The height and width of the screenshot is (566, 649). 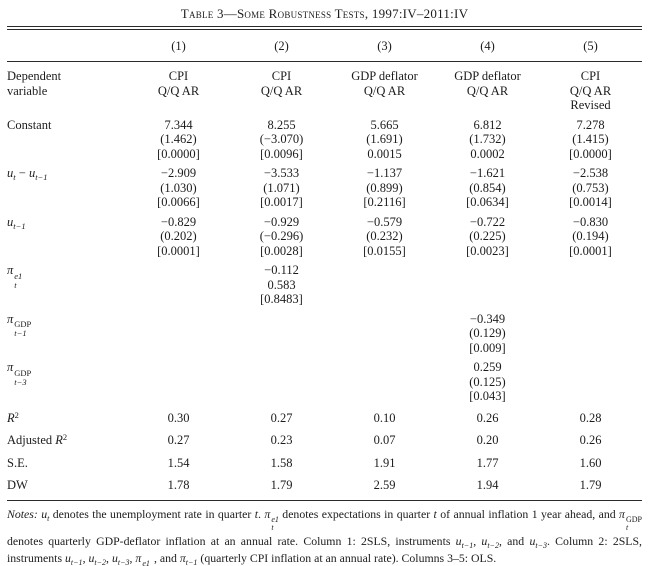 What do you see at coordinates (487, 347) in the screenshot?
I see `cell-line: [0.009]` at bounding box center [487, 347].